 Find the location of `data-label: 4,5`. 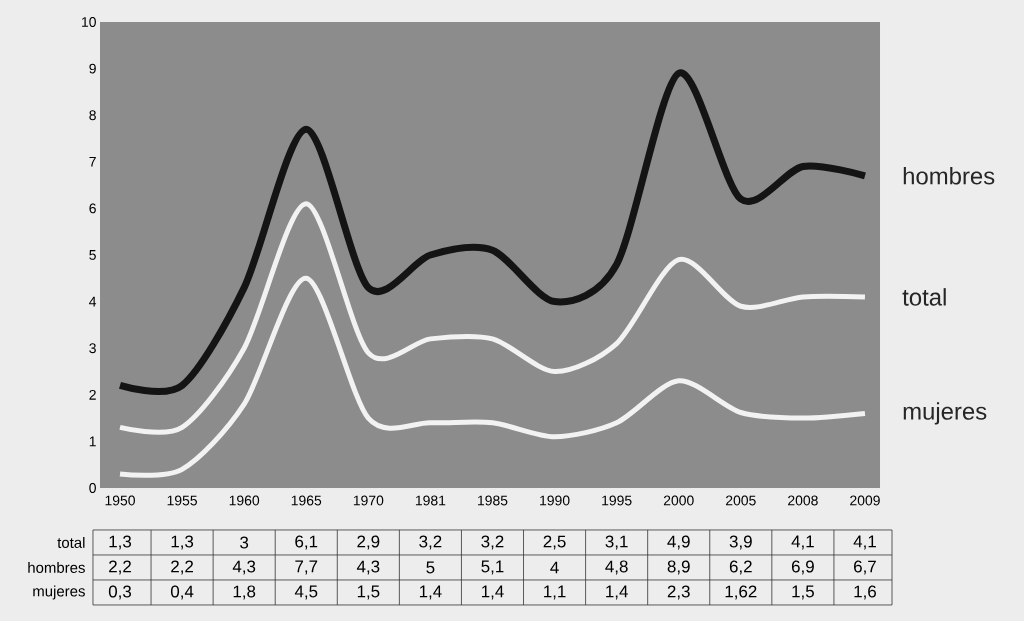

data-label: 4,5 is located at coordinates (306, 592).